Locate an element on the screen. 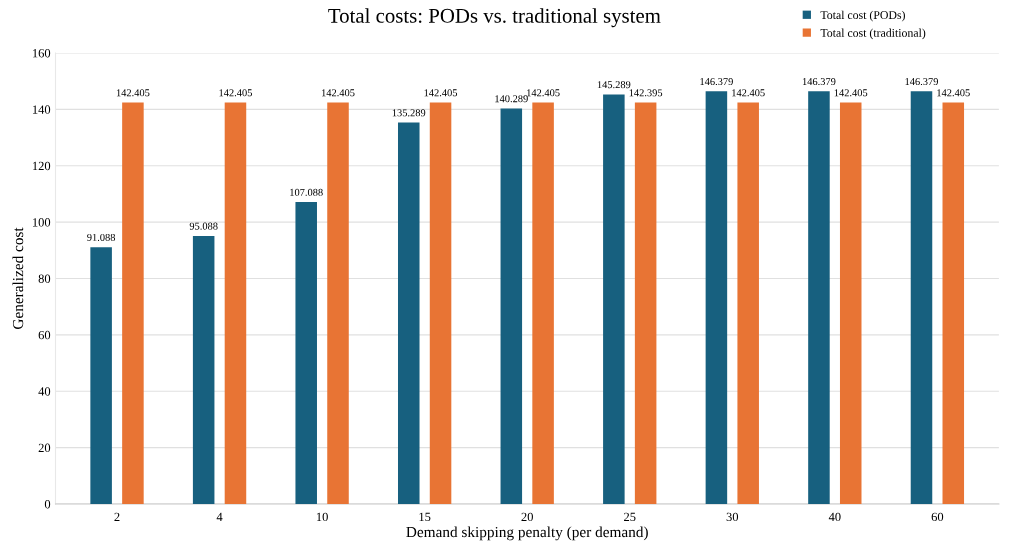 Image resolution: width=1009 pixels, height=546 pixels. x-tick-label: 30 is located at coordinates (732, 517).